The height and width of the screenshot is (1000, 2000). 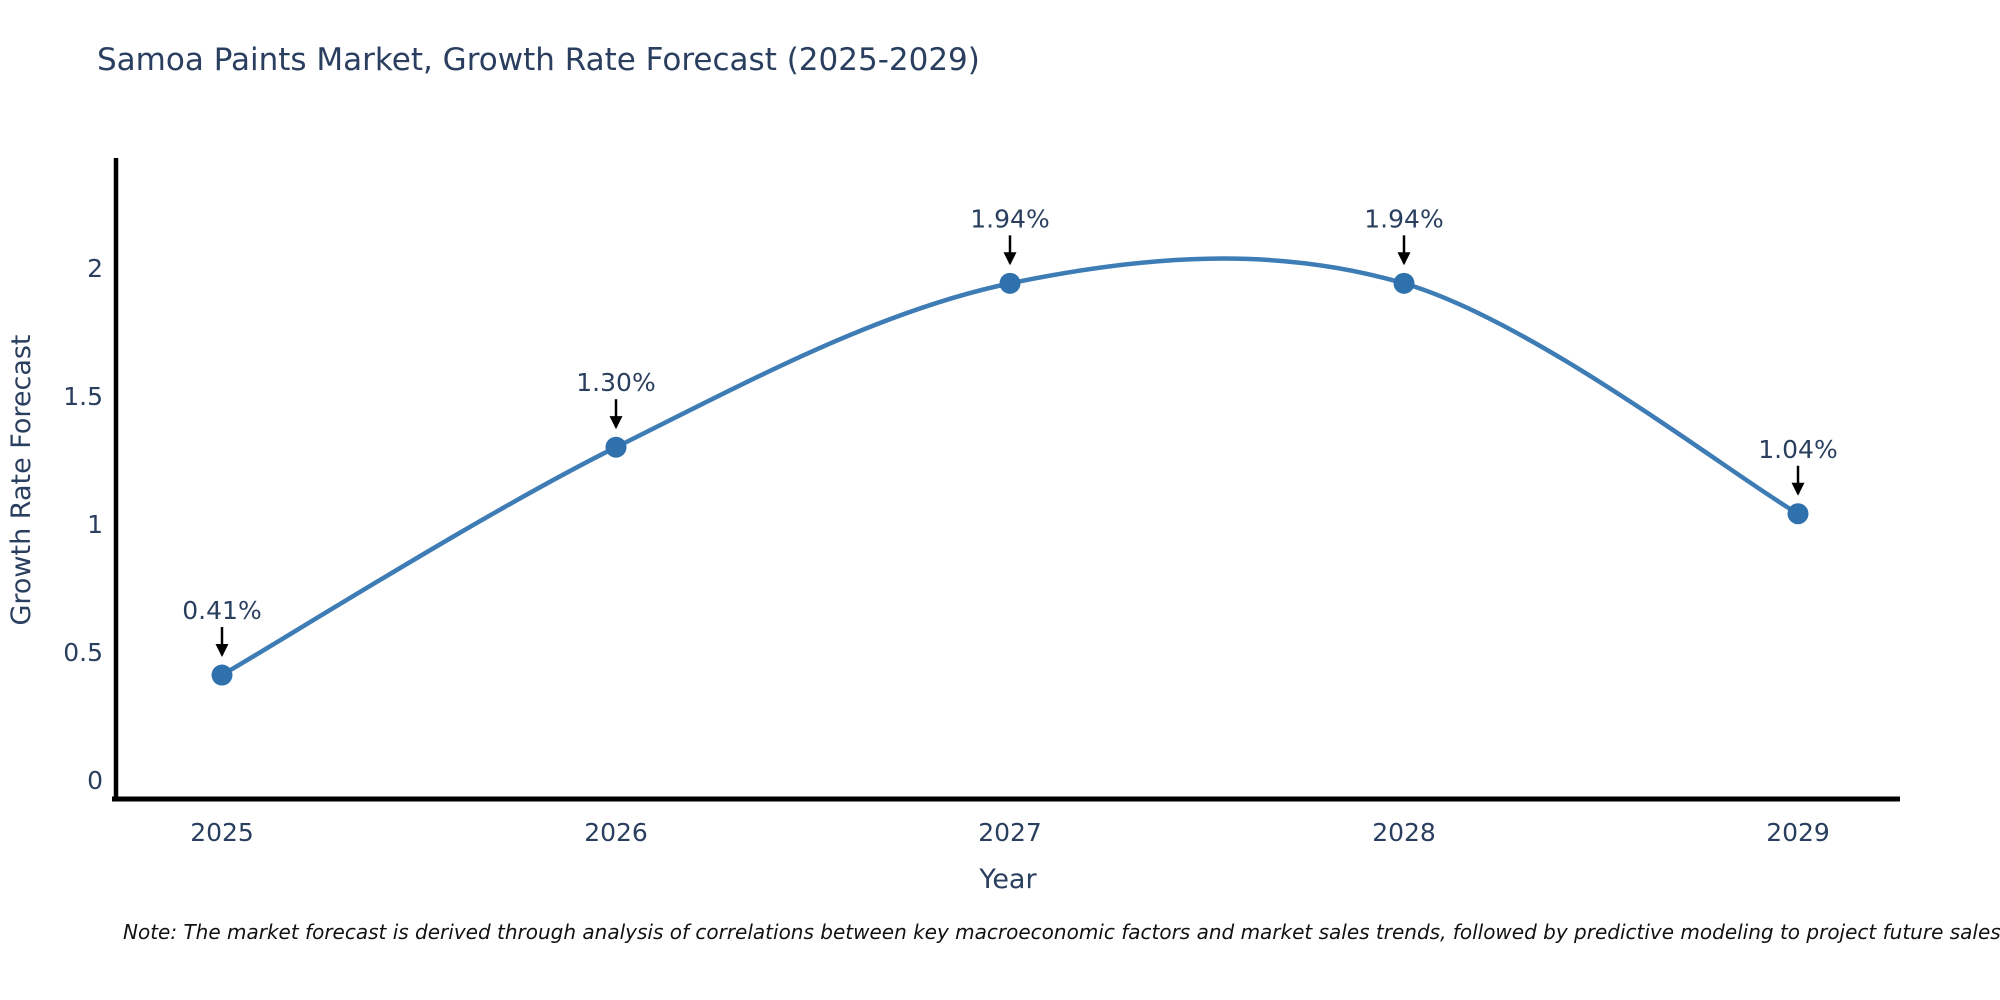 I want to click on annotation-label: 1.30%, so click(x=615, y=382).